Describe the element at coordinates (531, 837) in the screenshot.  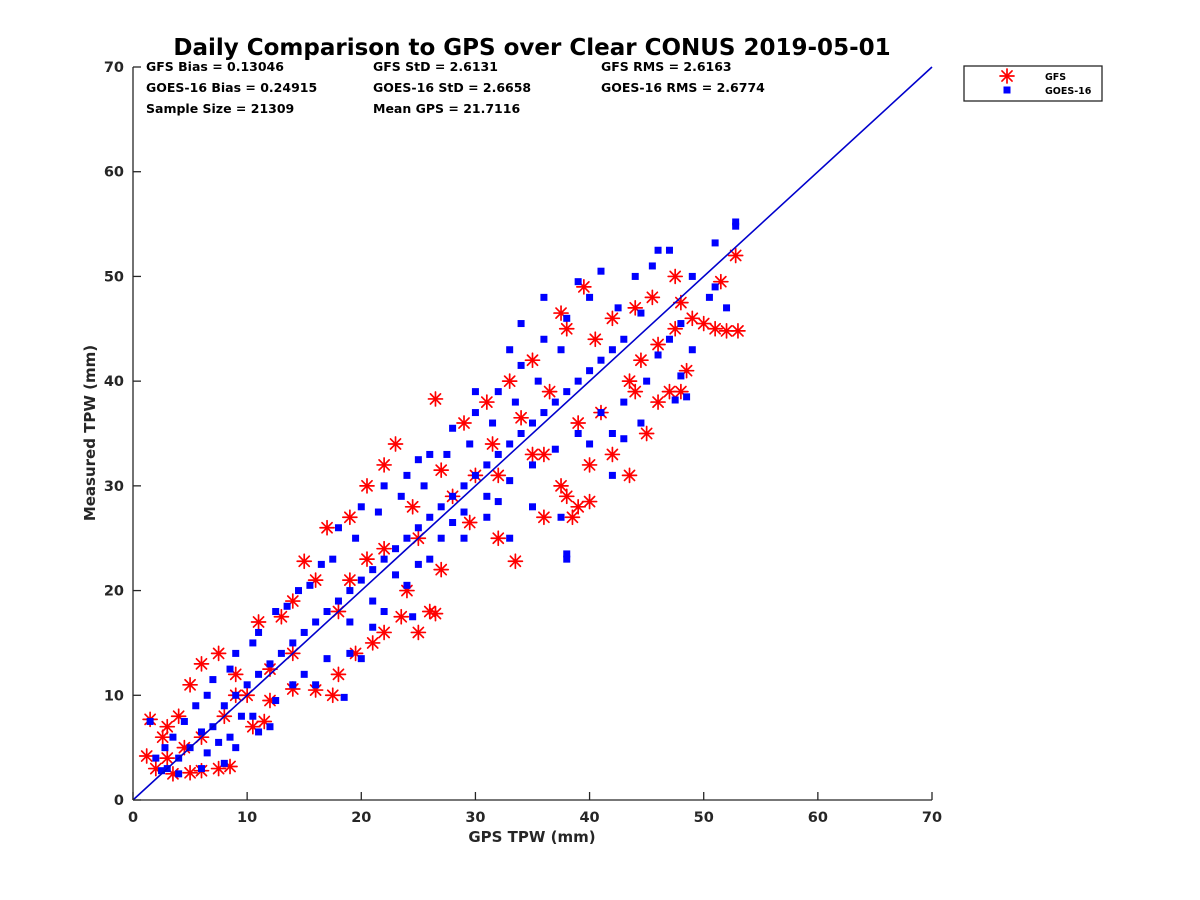
I see `x-axis-label: GPS TPW (mm)` at that location.